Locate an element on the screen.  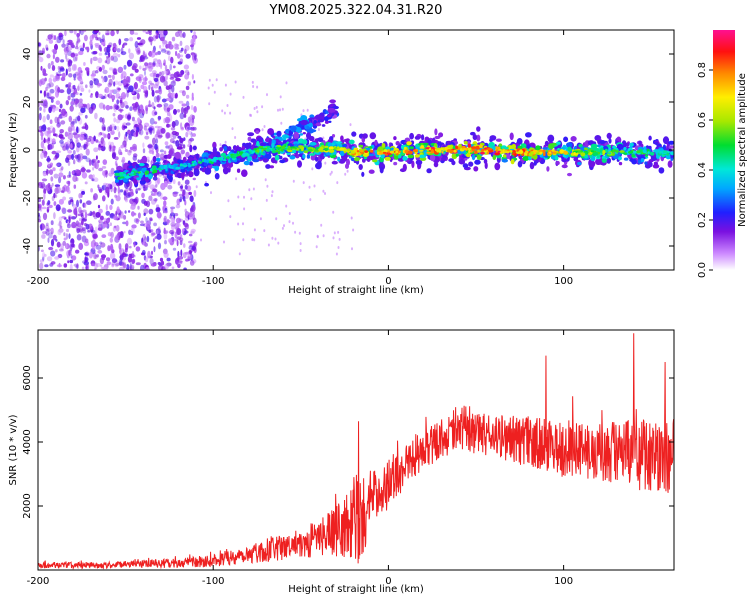
colorbar-axis: 0.0 0.2 0.4 0.6 0.8 is located at coordinates (705, 170).